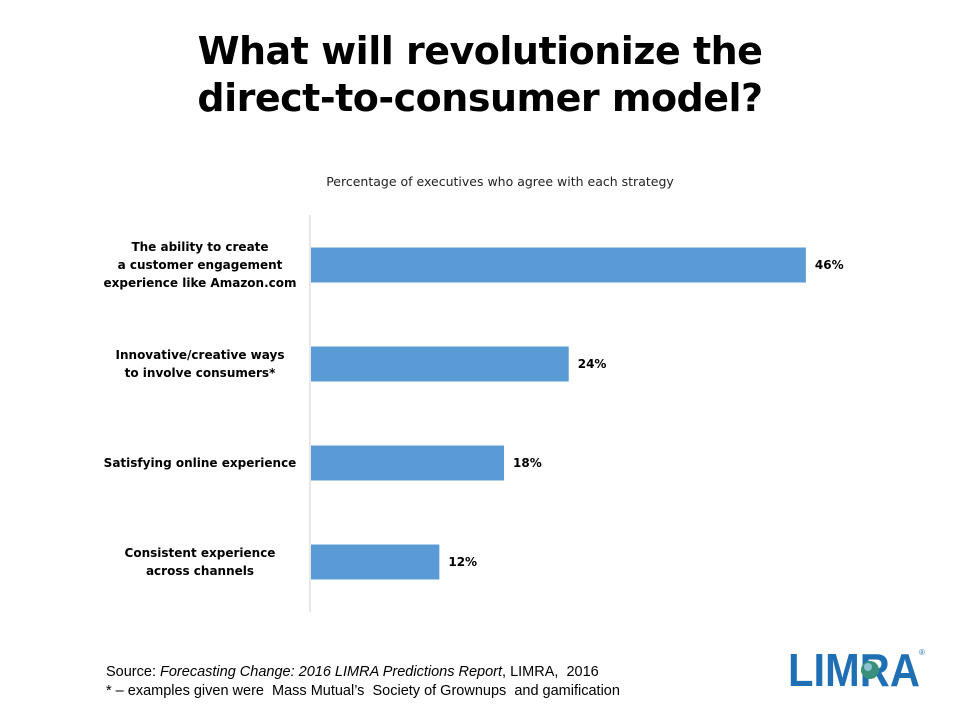  I want to click on category-label-line: a customer engagement, so click(200, 265).